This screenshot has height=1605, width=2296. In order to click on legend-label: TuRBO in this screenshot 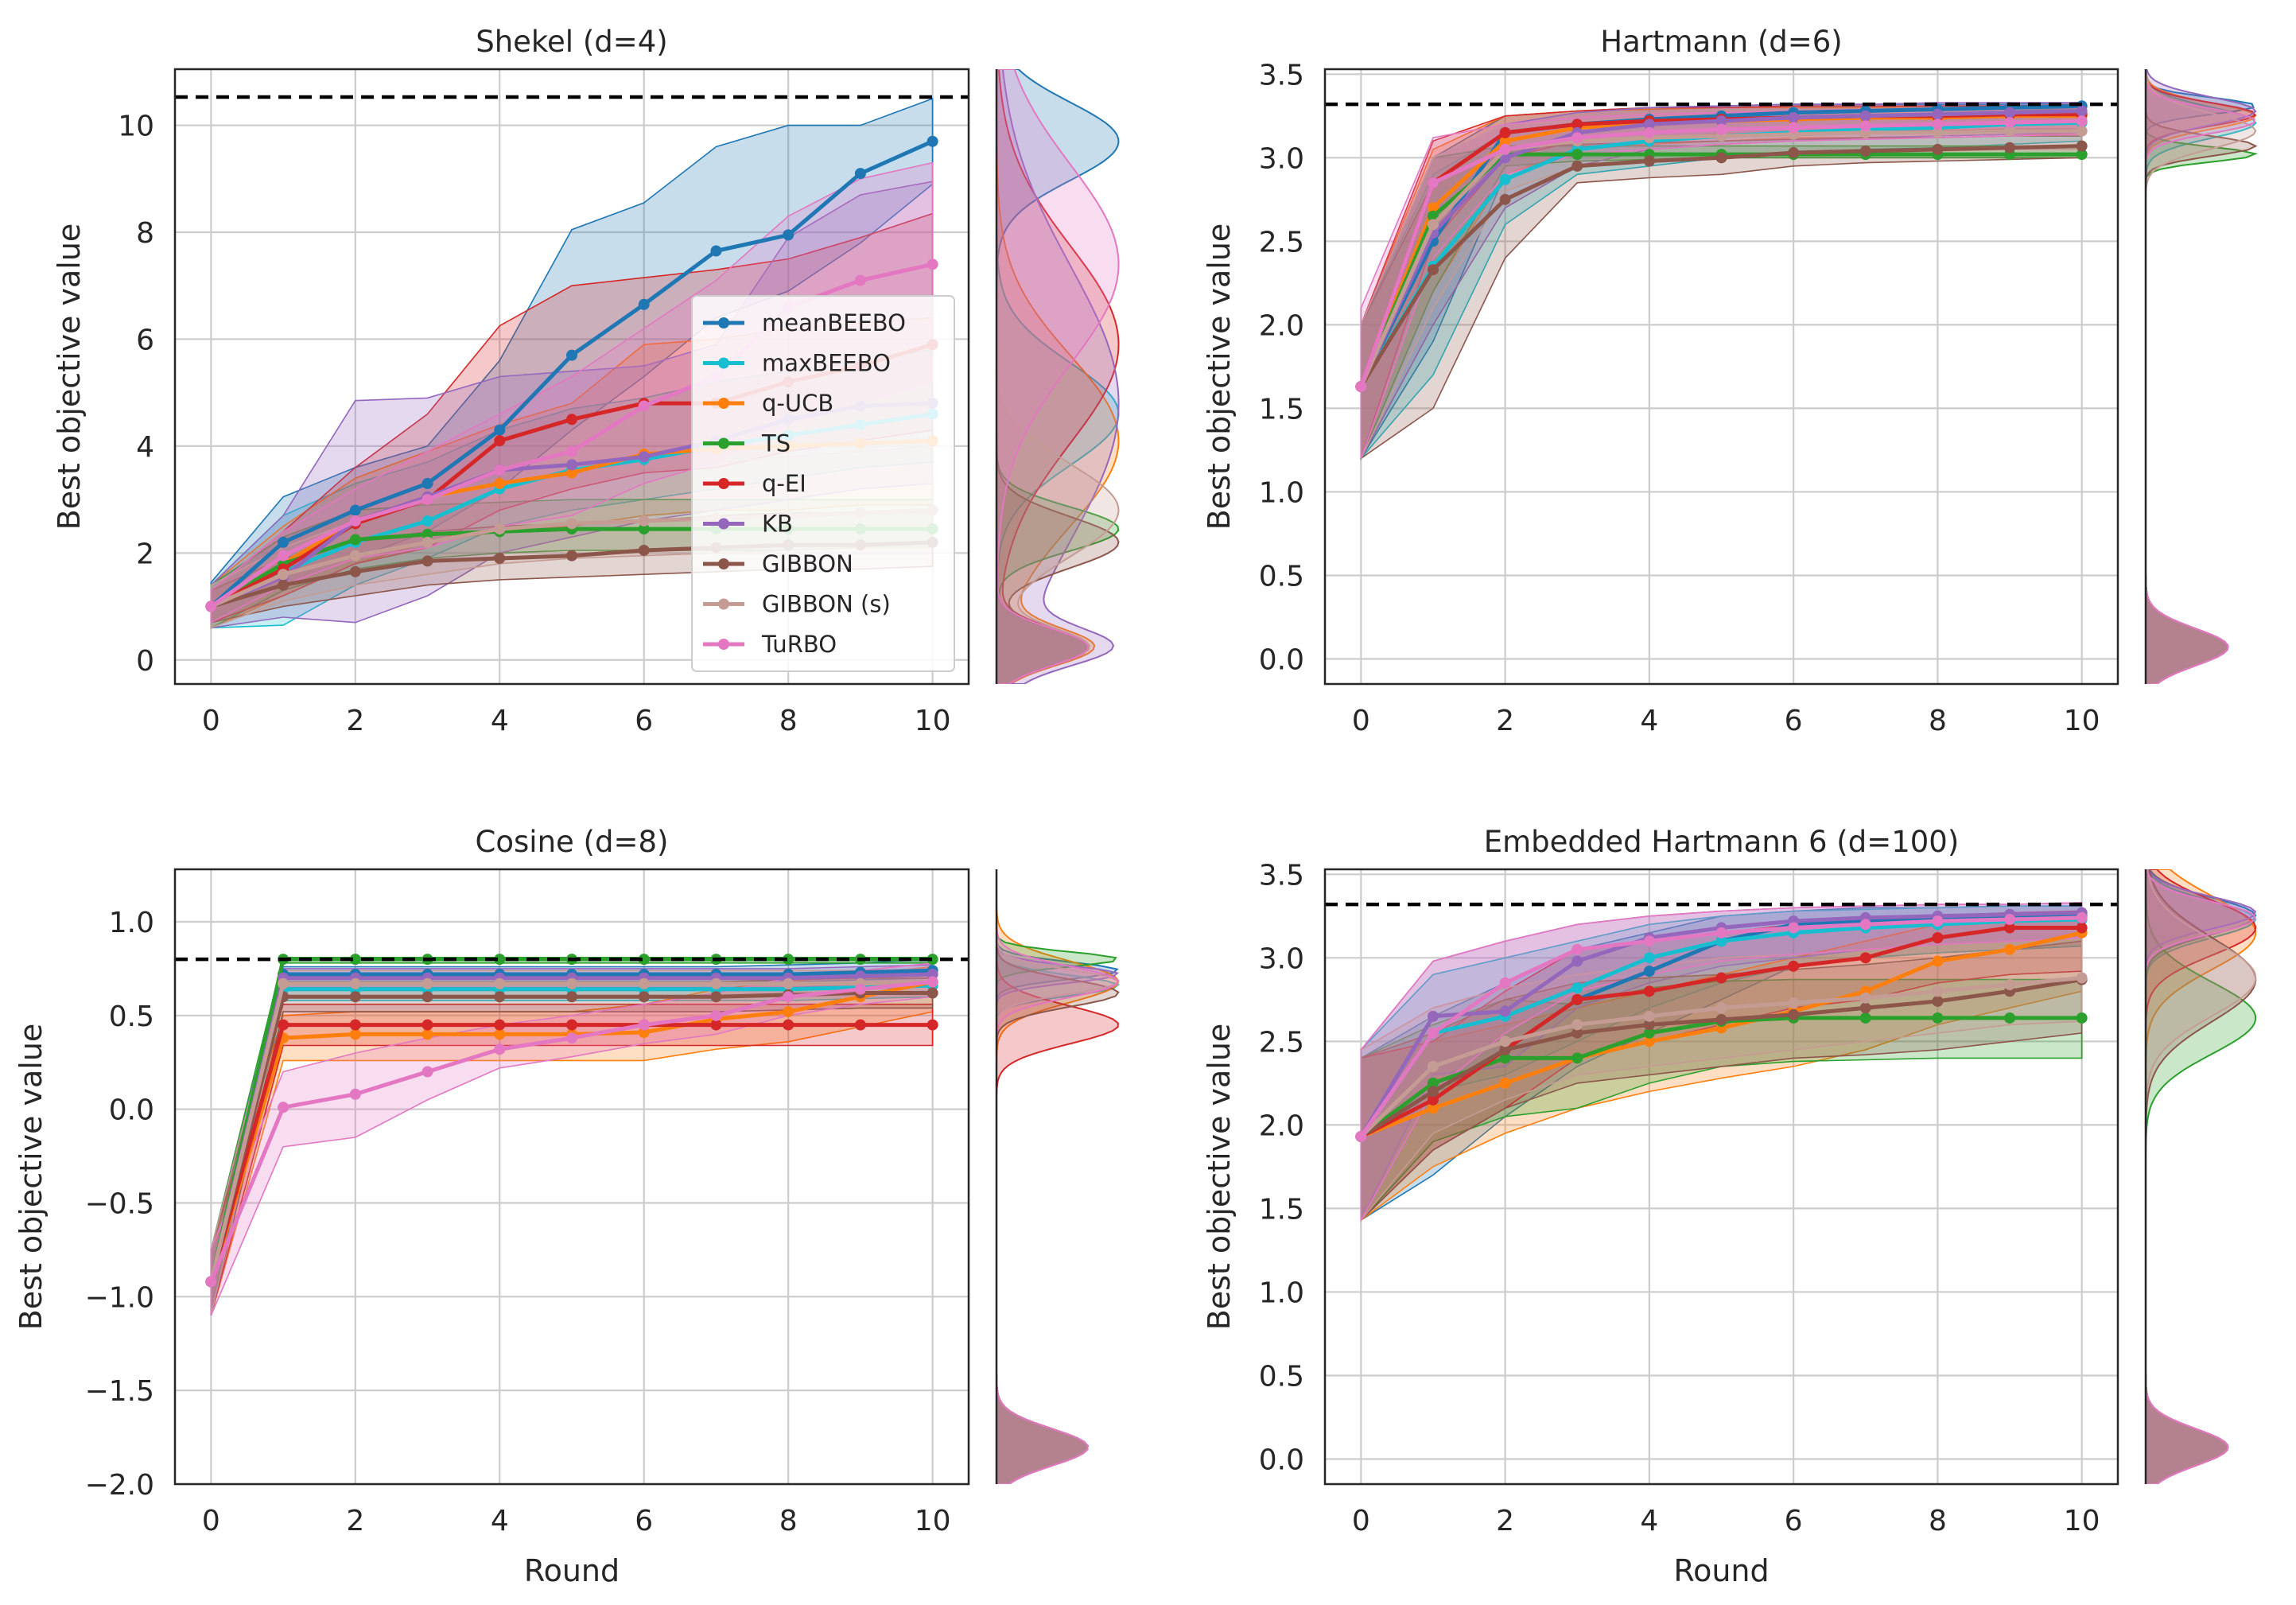, I will do `click(799, 644)`.